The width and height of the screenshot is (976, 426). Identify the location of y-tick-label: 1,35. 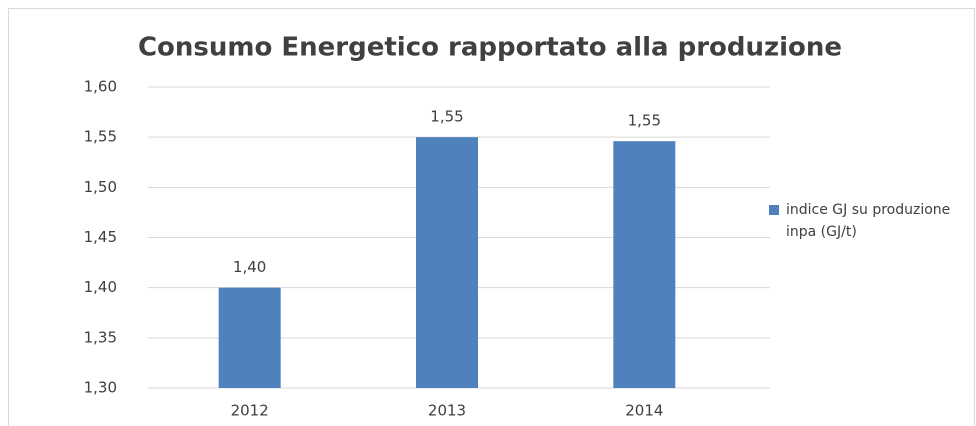
(100, 337).